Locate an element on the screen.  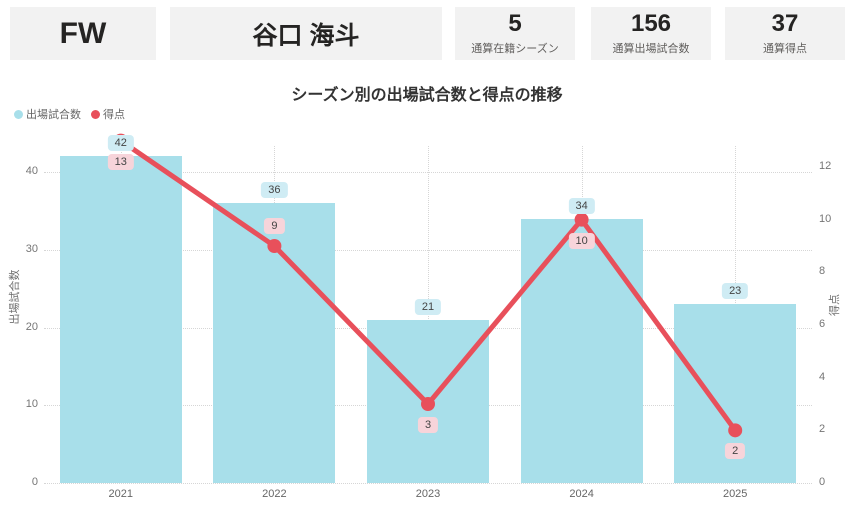
player-name-value: 谷口 海斗 is located at coordinates (306, 35).